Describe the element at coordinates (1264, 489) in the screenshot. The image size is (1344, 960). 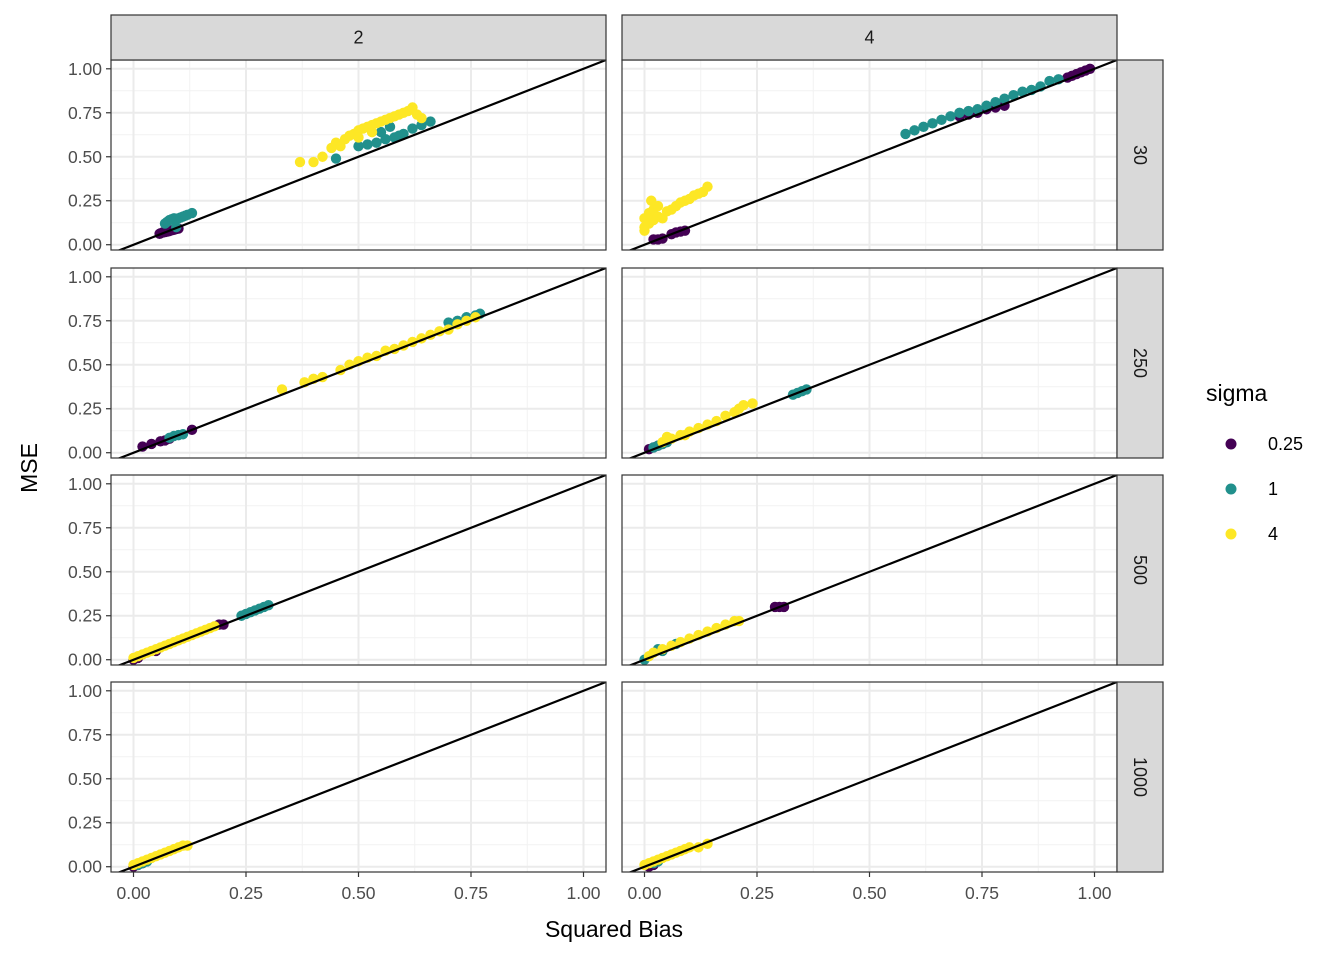
I see `legend-items: 0.25 1 4` at that location.